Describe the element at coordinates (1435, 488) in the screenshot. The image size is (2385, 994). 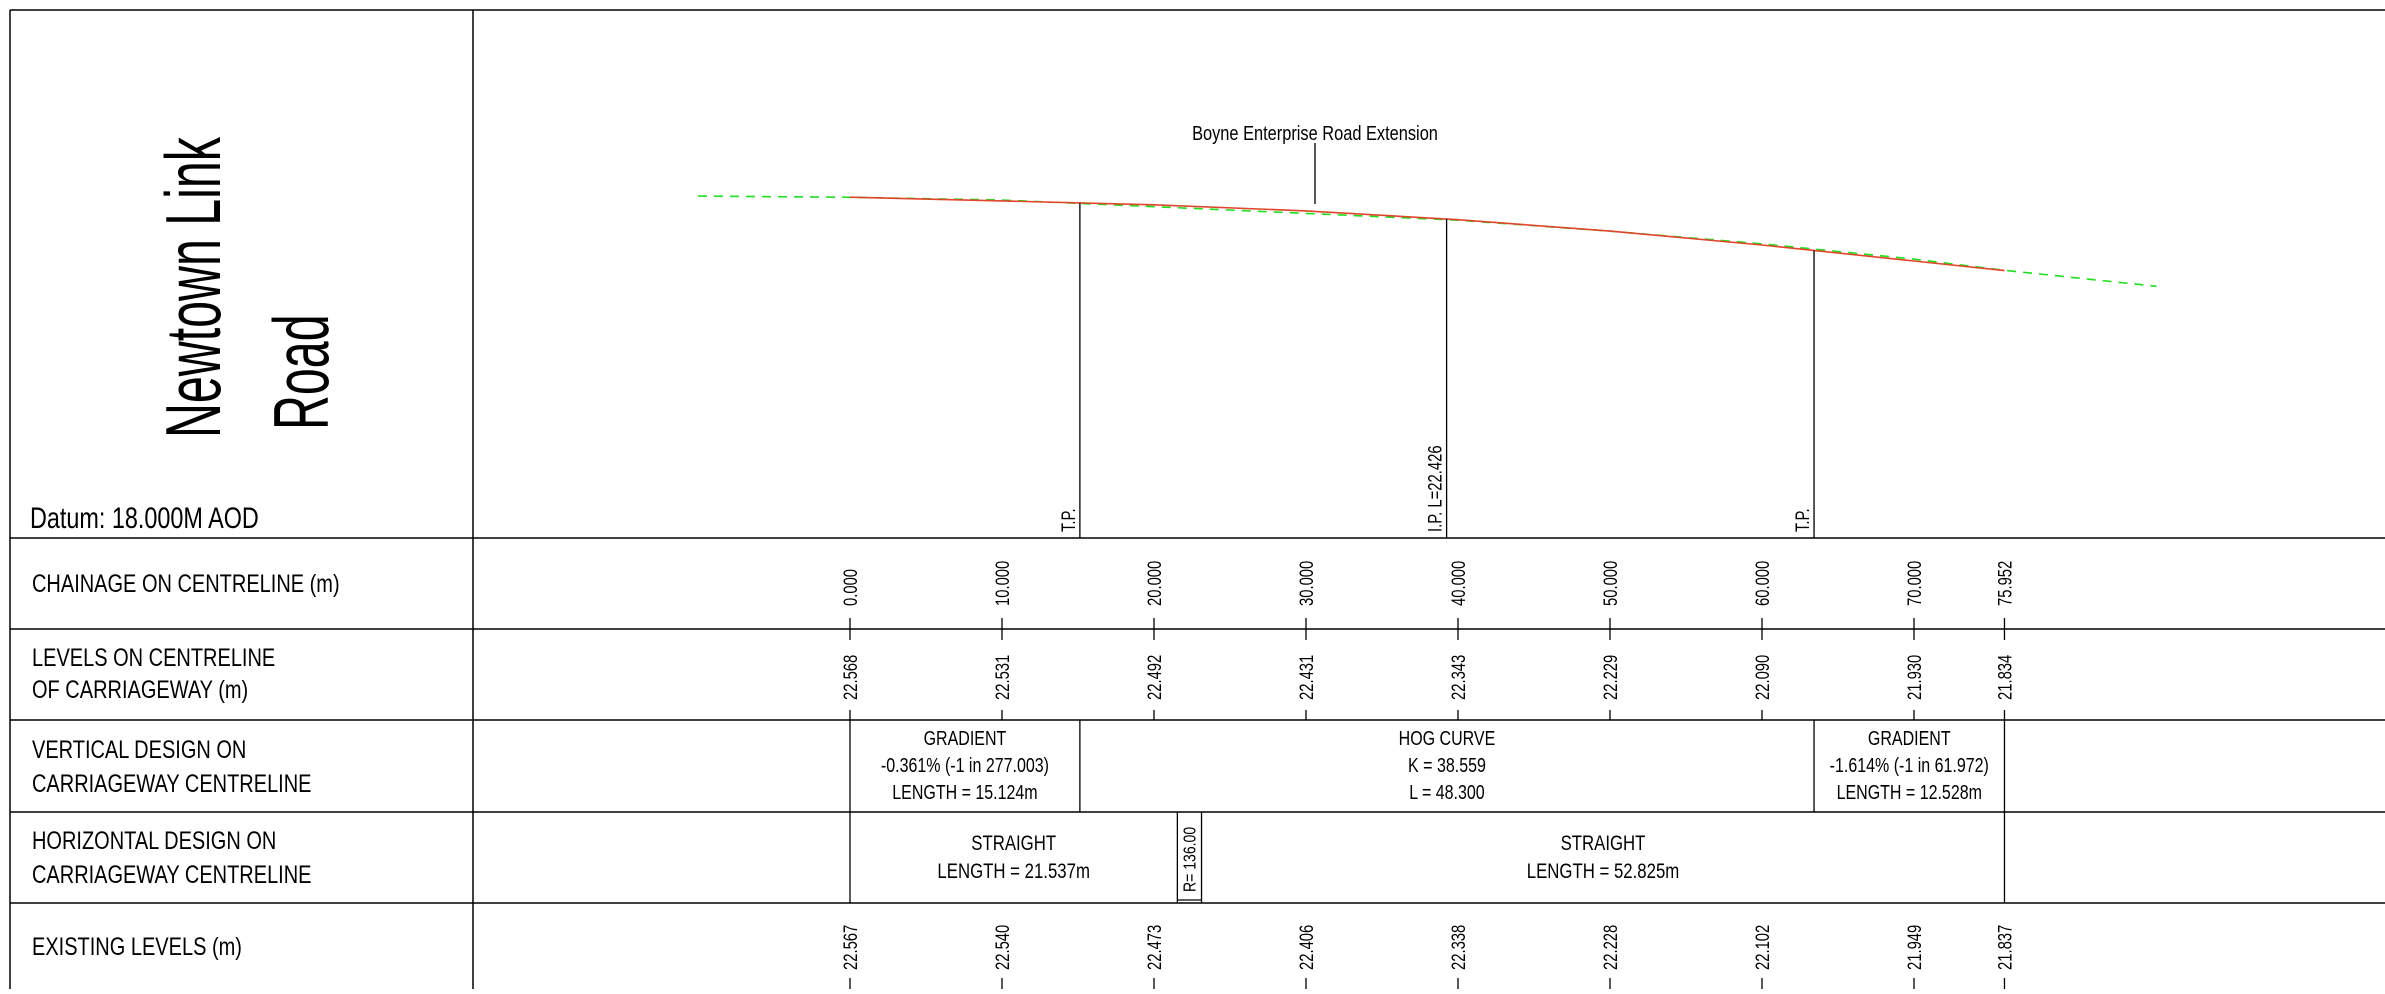
I see `marker-label: I.P. L=22.426` at that location.